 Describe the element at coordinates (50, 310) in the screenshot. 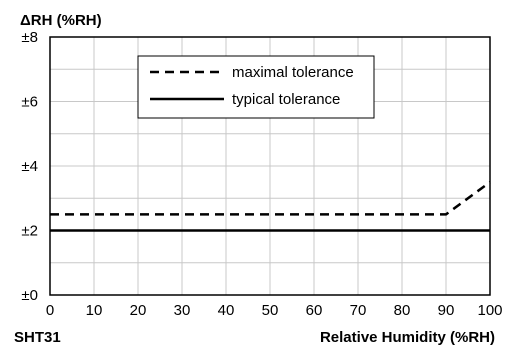

I see `x-tick-label-0: 0` at that location.